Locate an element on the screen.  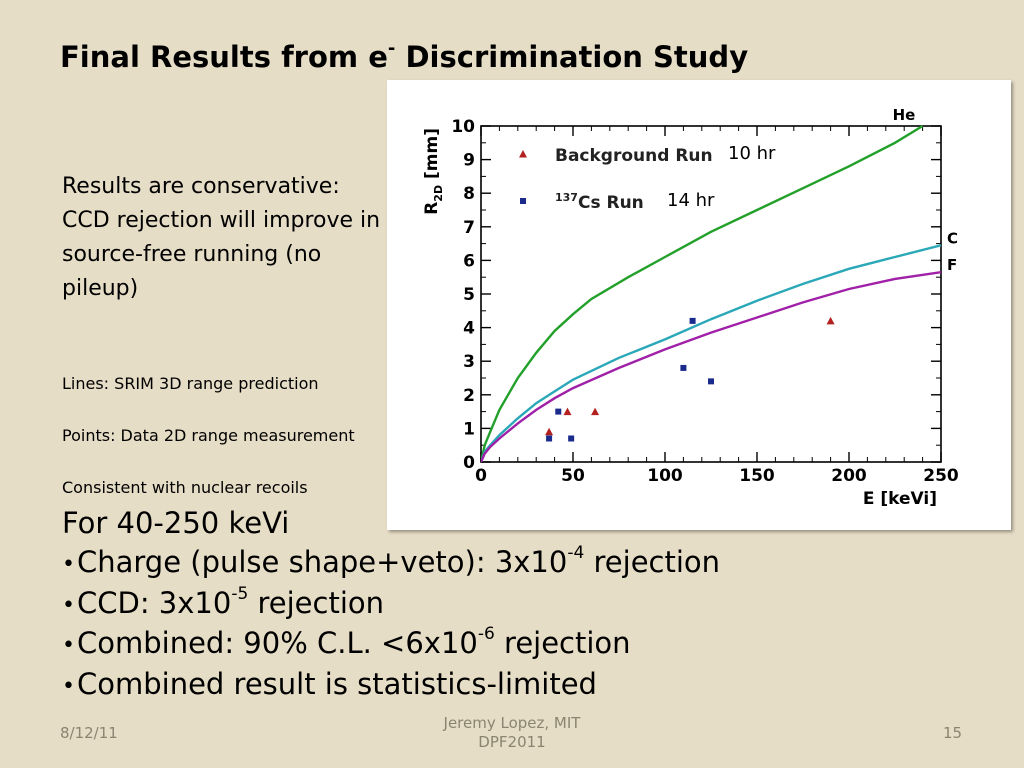
bullet-item: •Combined: 90% C.L. <6x10-6 rejection is located at coordinates (346, 642).